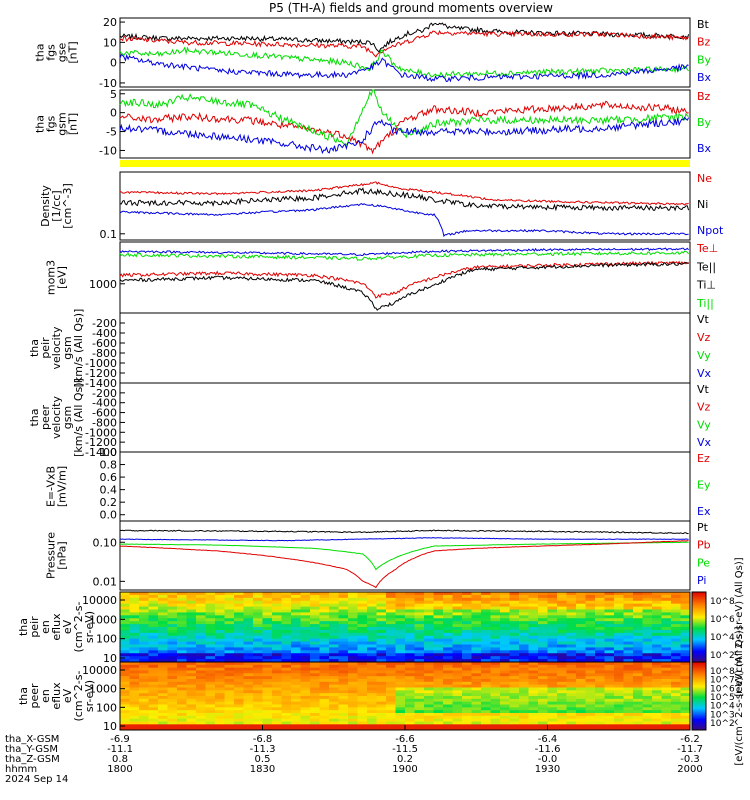  I want to click on ephemeris-row-label: tha_Z-GSM, so click(32, 759).